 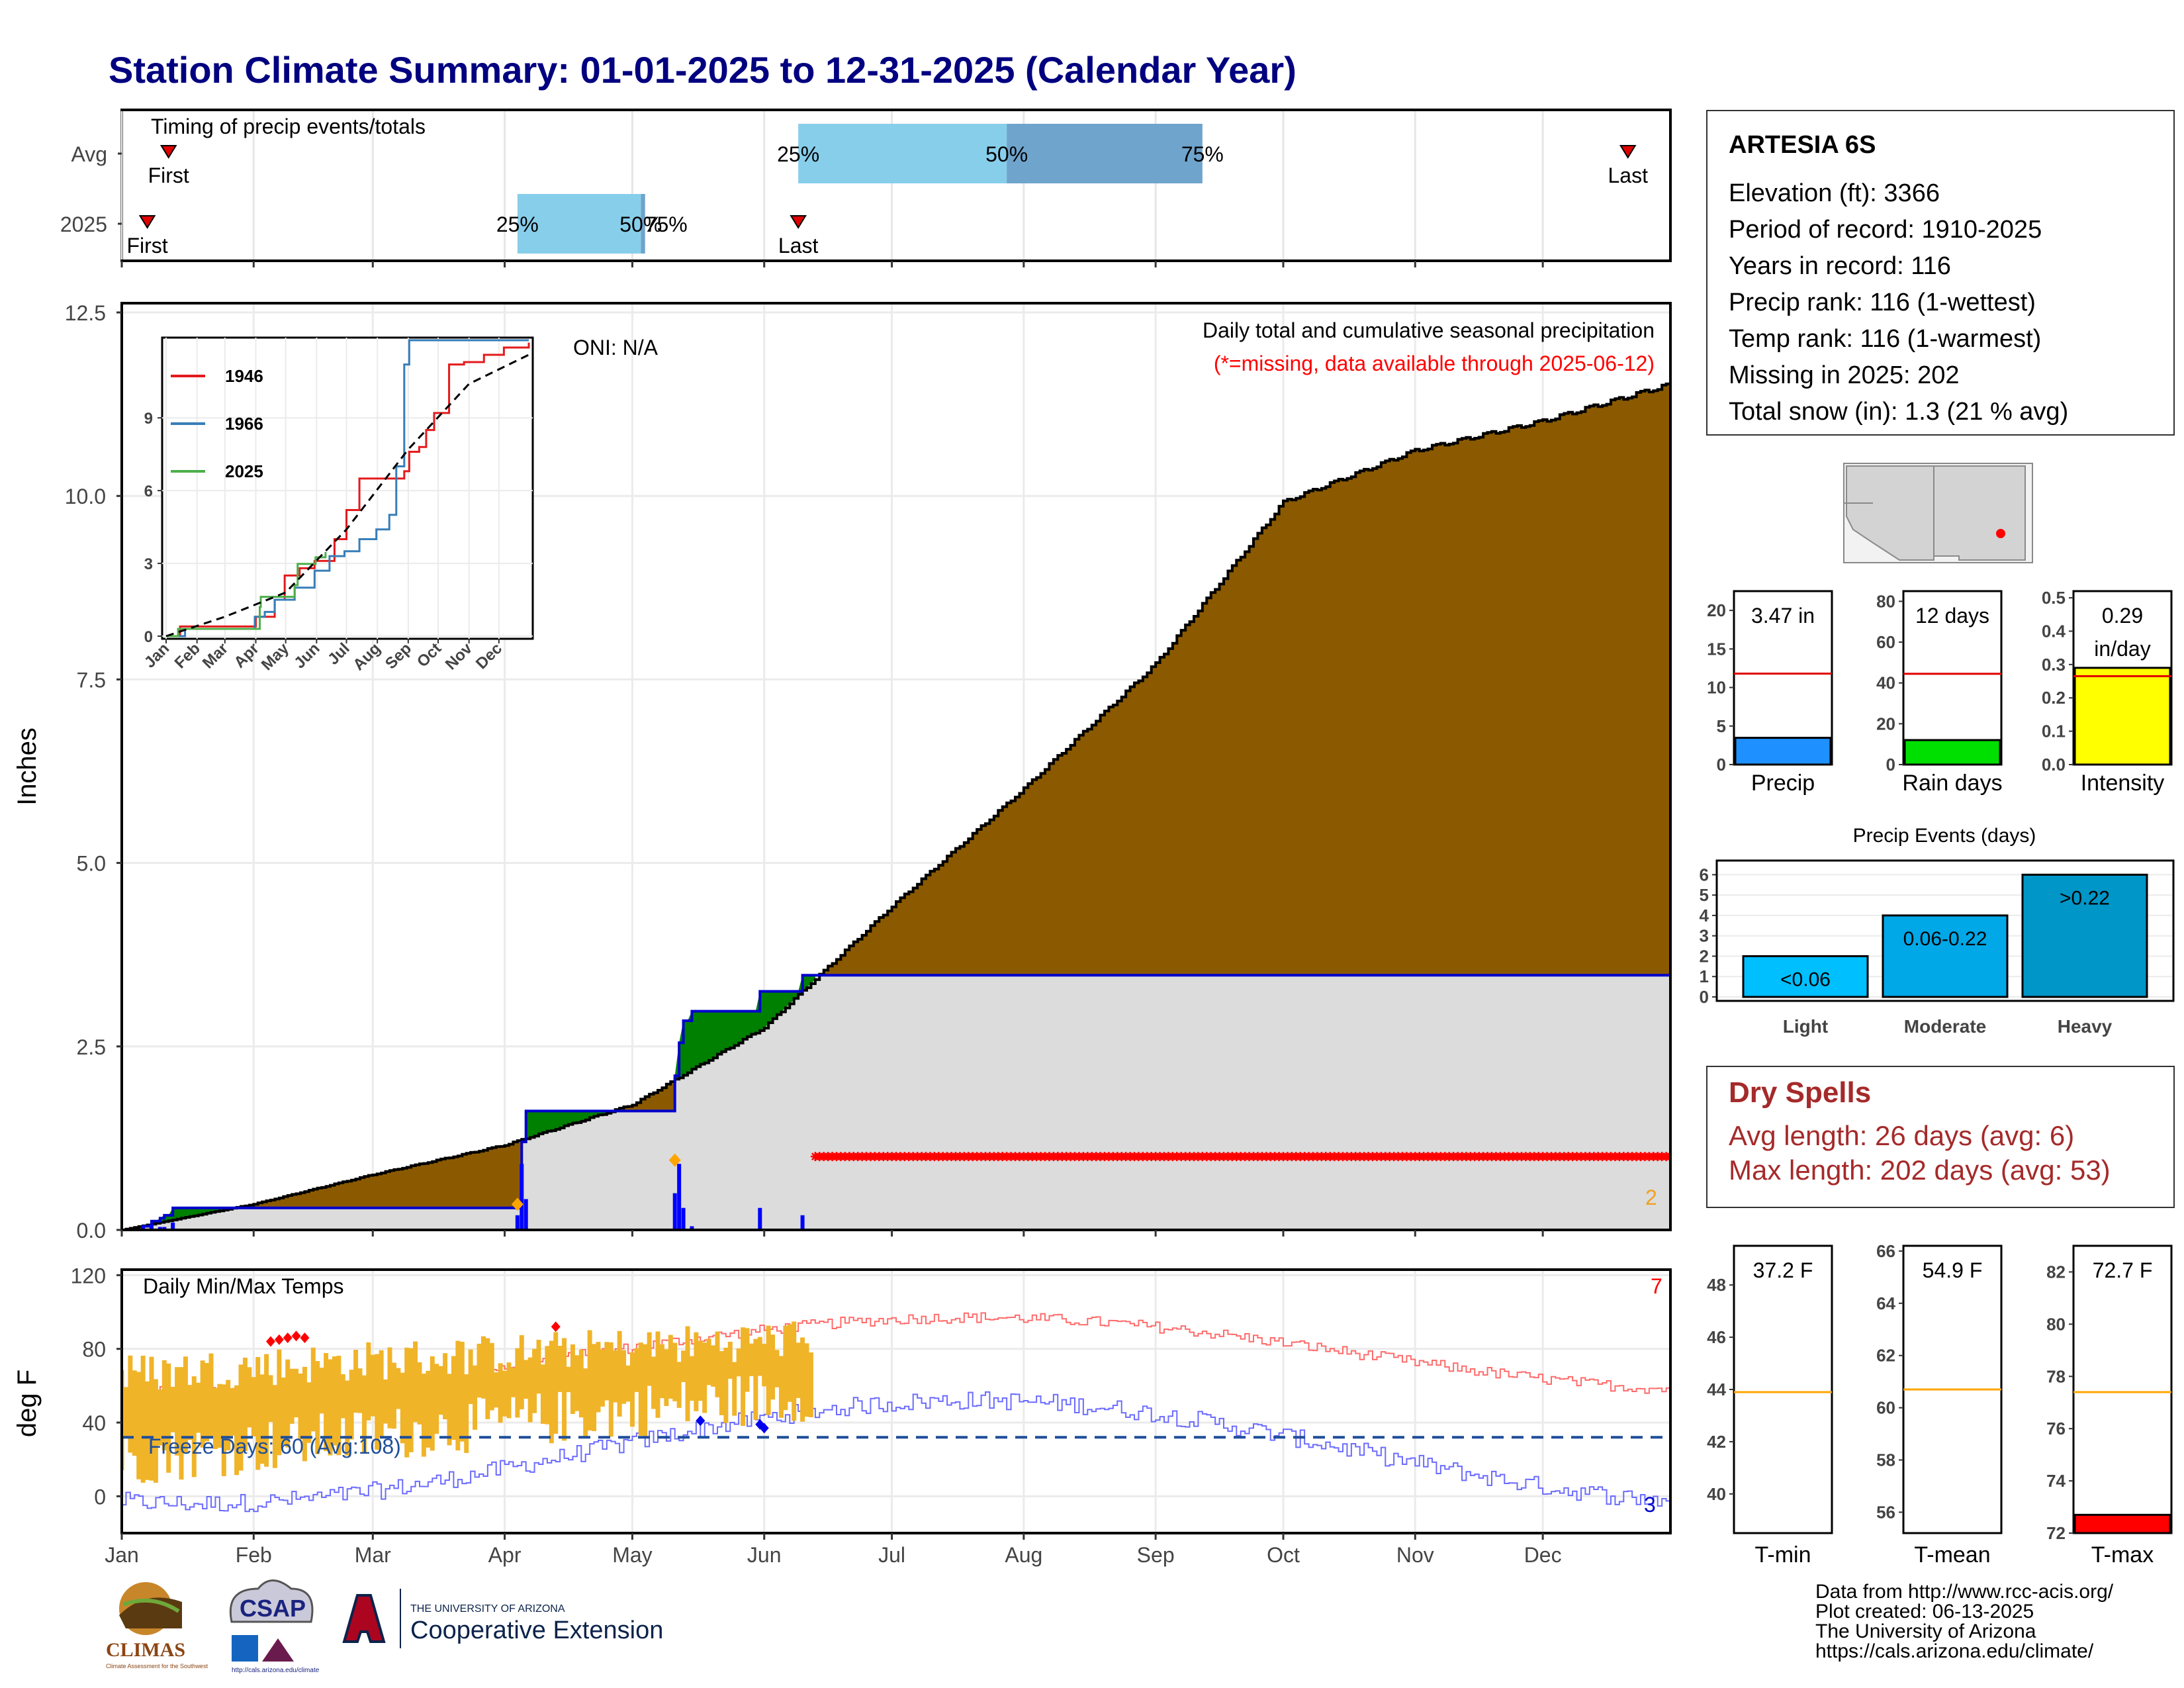 I want to click on temp-ytick-label: 40, so click(x=94, y=1423).